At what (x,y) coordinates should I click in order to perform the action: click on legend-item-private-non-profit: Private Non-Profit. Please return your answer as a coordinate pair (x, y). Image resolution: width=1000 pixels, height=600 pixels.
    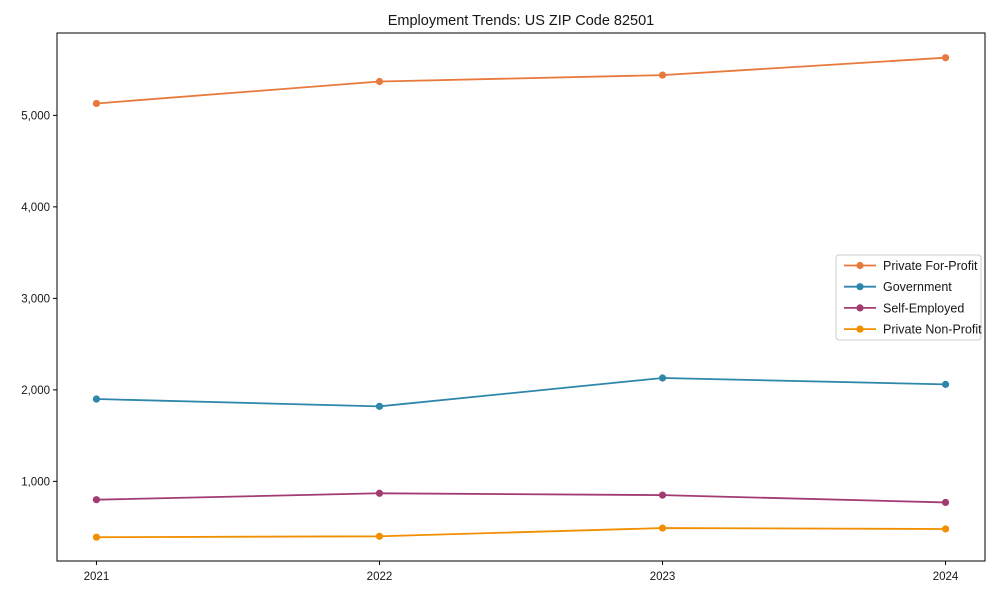
    Looking at the image, I should click on (913, 330).